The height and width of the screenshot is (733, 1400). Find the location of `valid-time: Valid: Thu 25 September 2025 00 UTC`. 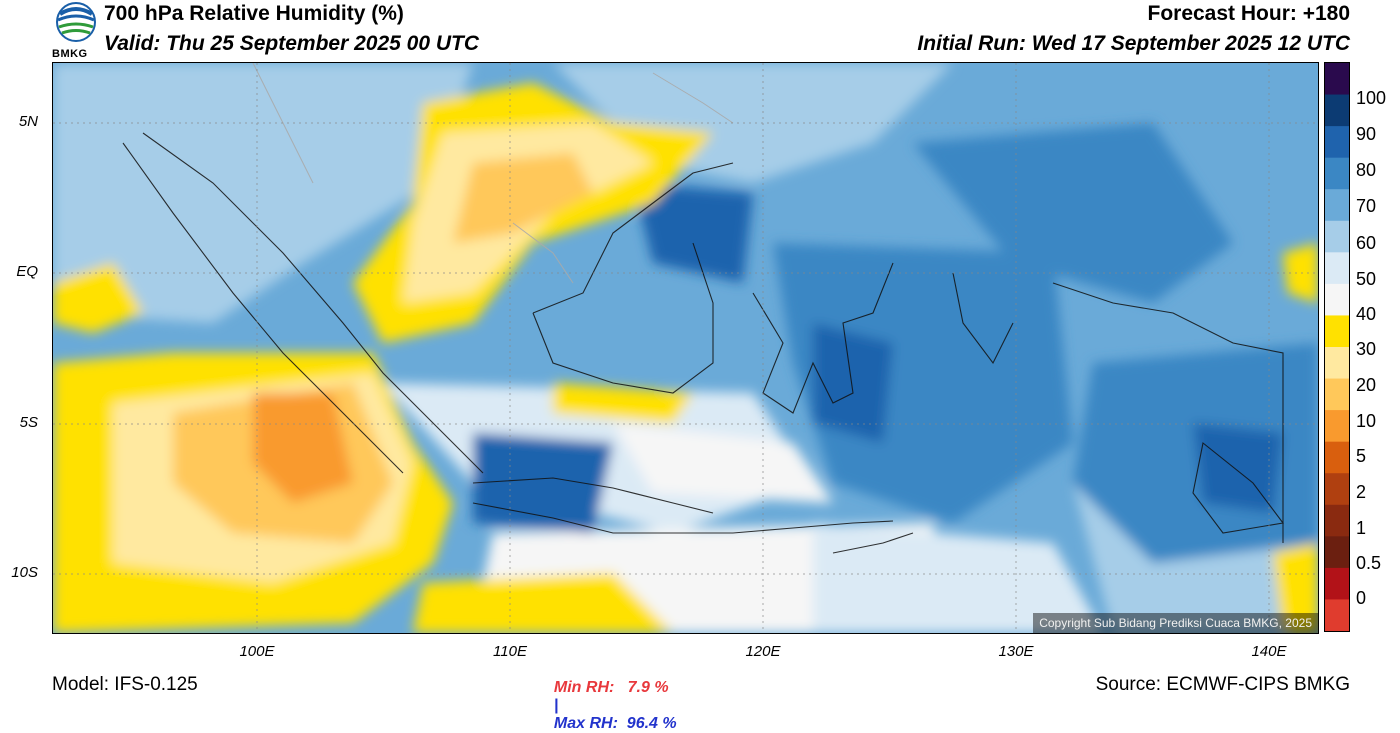

valid-time: Valid: Thu 25 September 2025 00 UTC is located at coordinates (292, 43).